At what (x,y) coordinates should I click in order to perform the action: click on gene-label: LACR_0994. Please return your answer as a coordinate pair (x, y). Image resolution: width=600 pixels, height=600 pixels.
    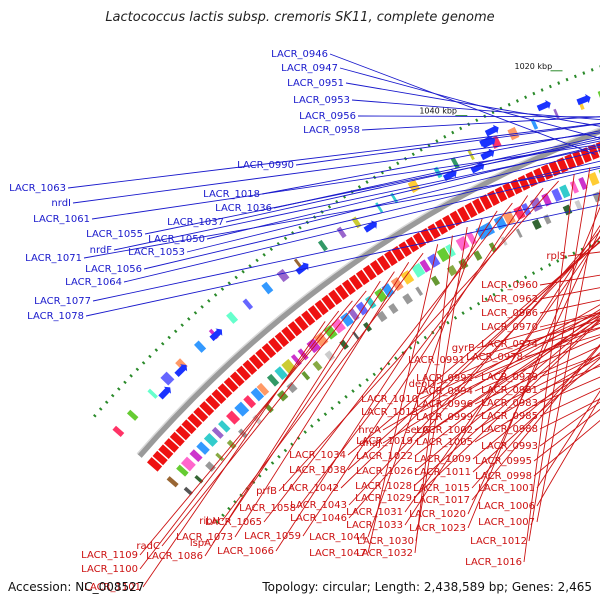
    Looking at the image, I should click on (444, 391).